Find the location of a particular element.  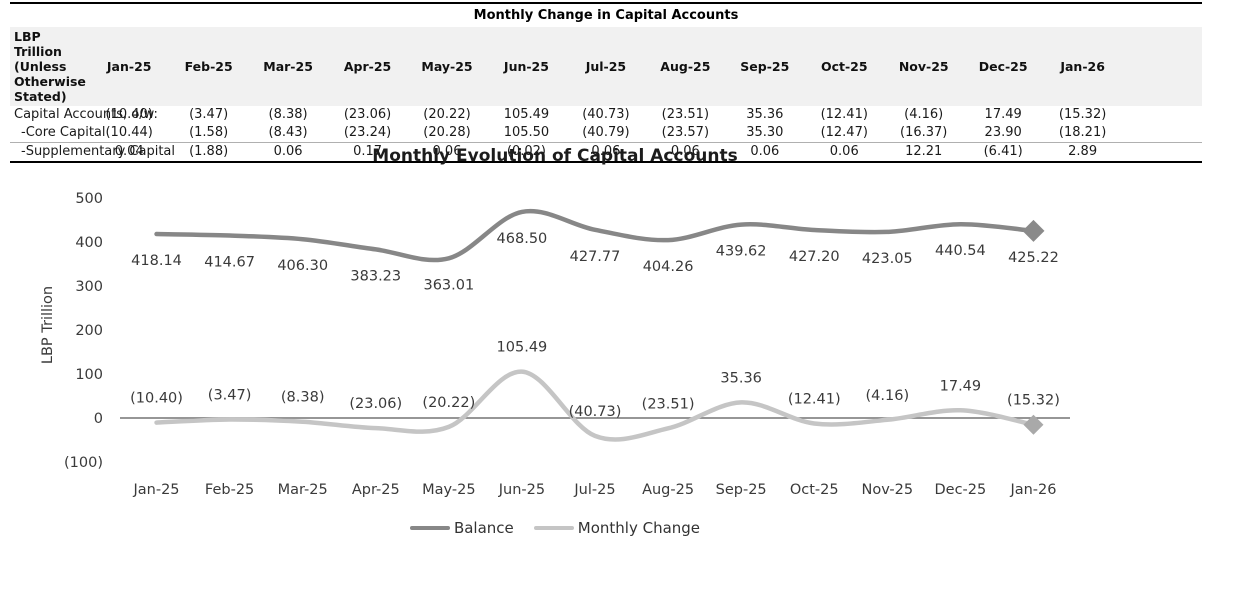

table-cell: (23.51) is located at coordinates (685, 114).